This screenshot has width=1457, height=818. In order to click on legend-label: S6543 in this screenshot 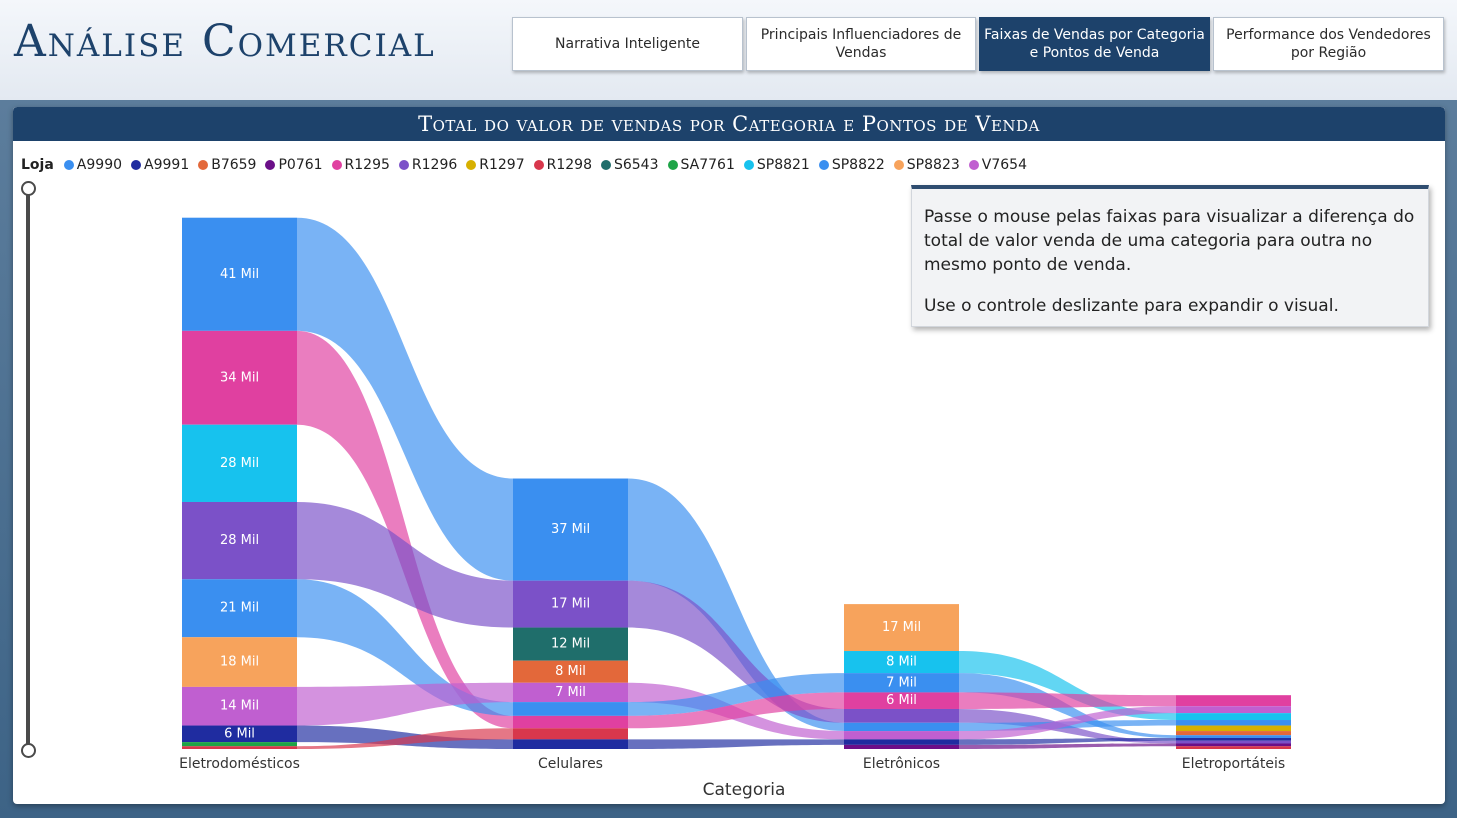, I will do `click(636, 165)`.